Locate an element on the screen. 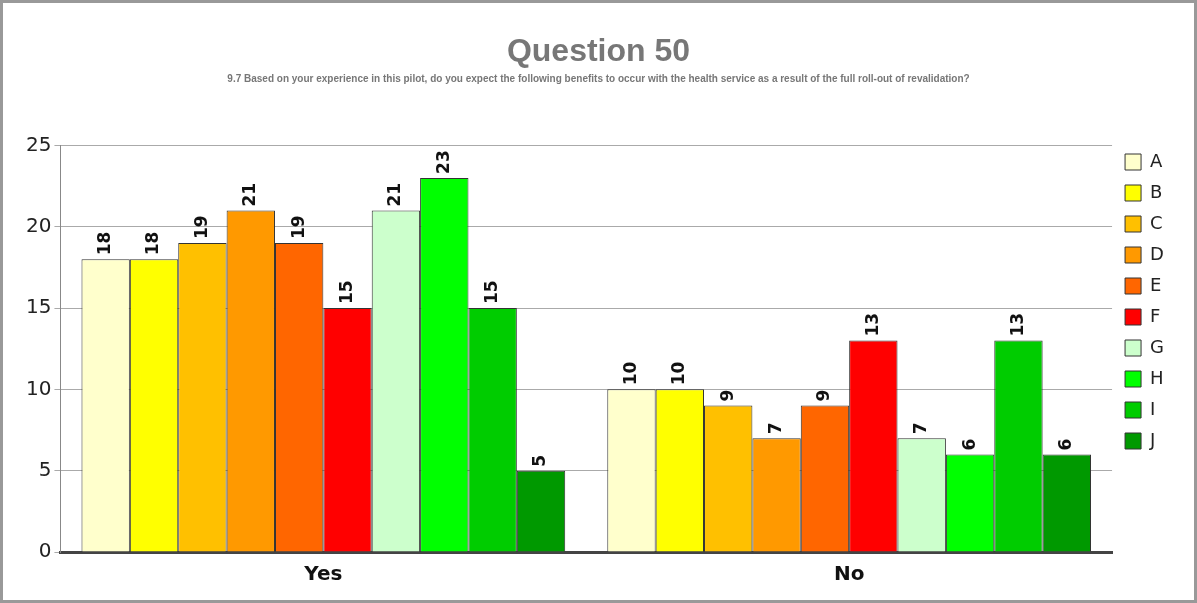 The height and width of the screenshot is (603, 1197). y-tick-label: 20 is located at coordinates (39, 224).